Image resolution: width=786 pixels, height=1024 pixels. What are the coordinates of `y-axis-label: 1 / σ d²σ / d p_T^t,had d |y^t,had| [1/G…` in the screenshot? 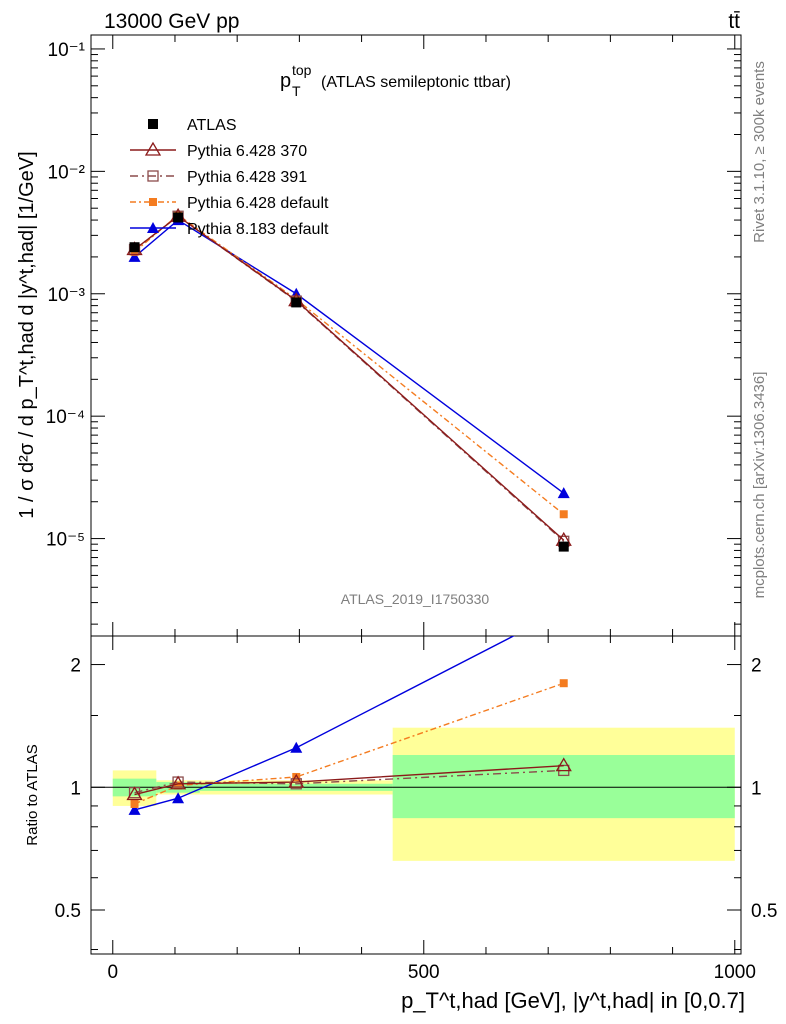 It's located at (27, 334).